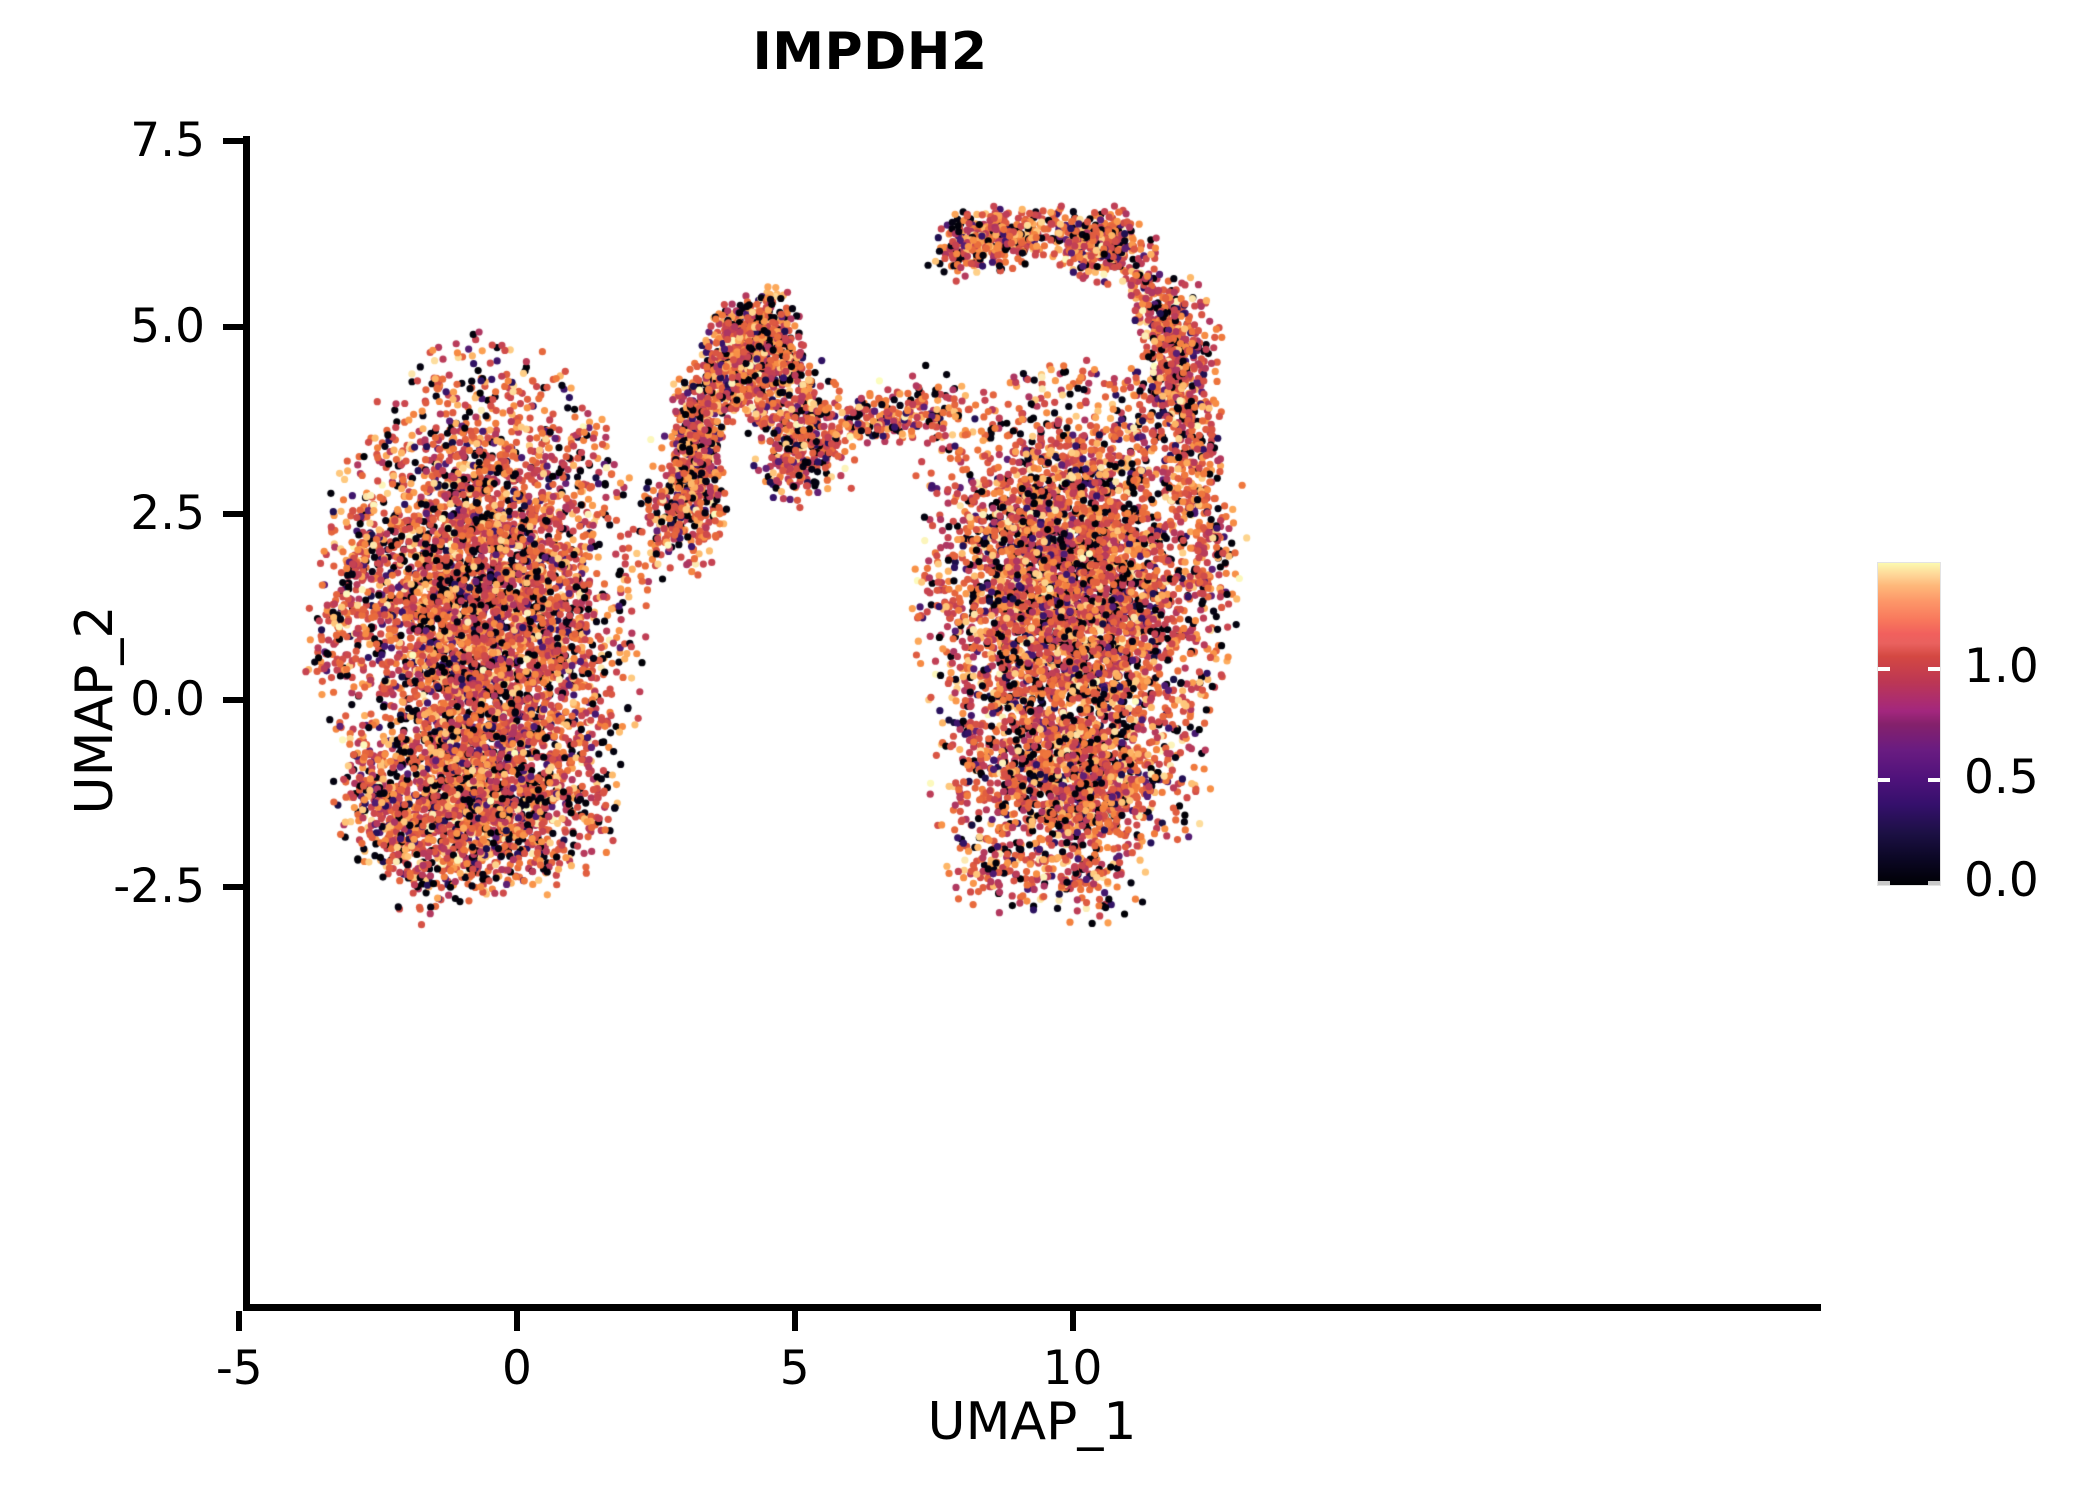 The width and height of the screenshot is (2100, 1500). I want to click on colorbar-tick-05-right, so click(1934, 780).